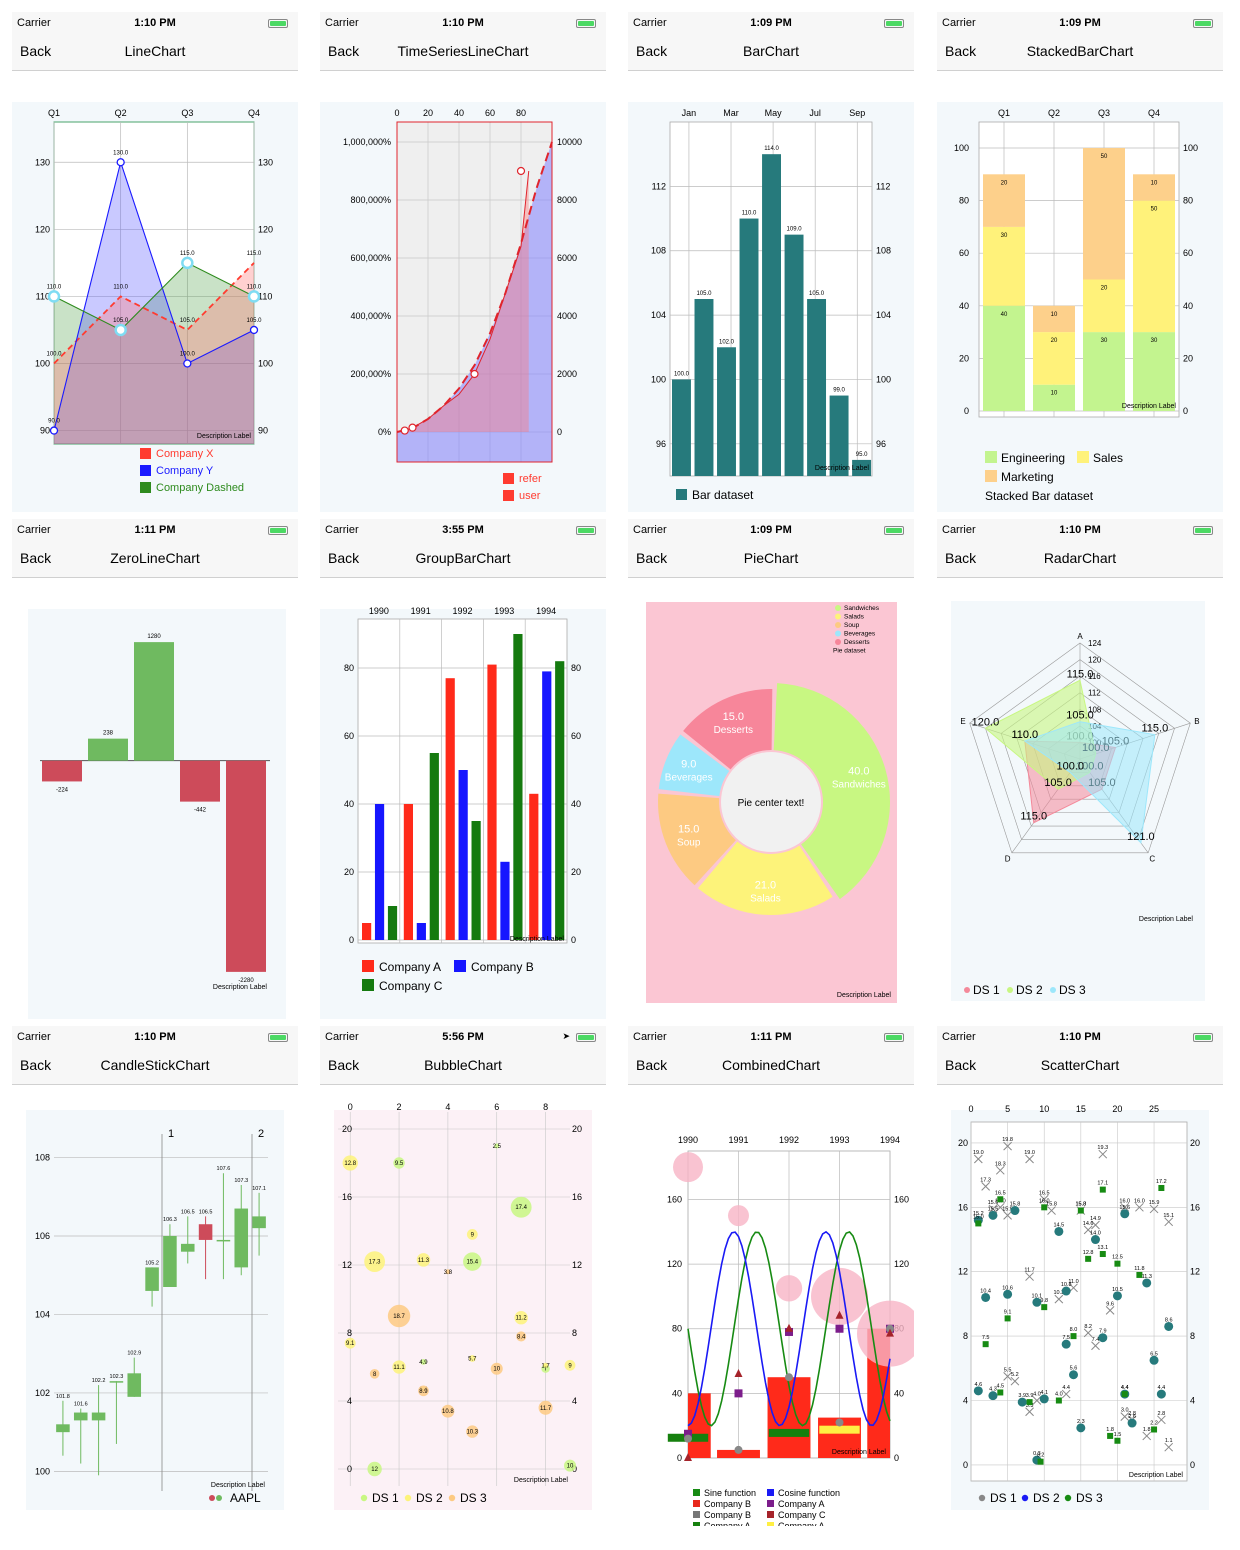  What do you see at coordinates (155, 529) in the screenshot?
I see `status-bar: Carrier 1:11 PM` at bounding box center [155, 529].